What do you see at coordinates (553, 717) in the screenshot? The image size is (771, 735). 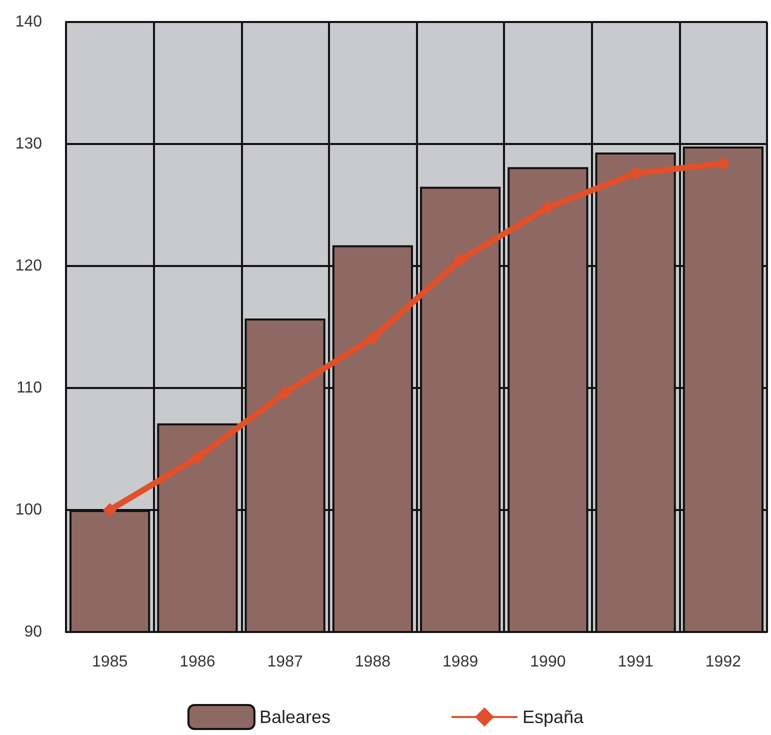 I see `legend-label: España` at bounding box center [553, 717].